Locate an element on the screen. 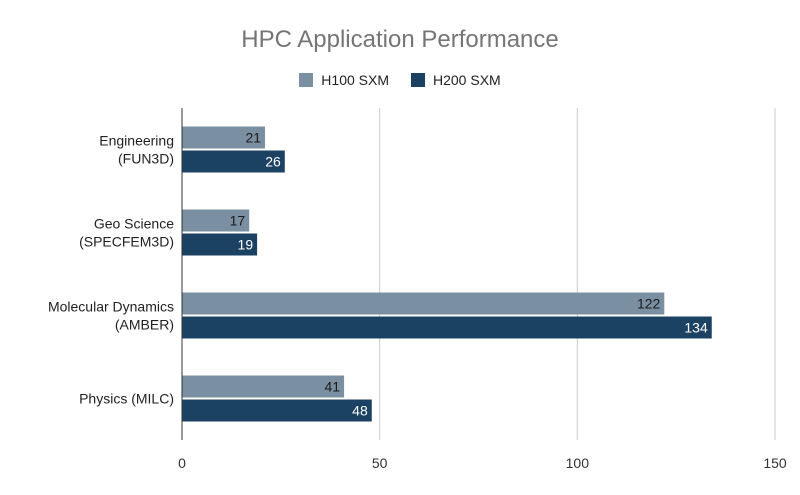 The height and width of the screenshot is (495, 800). data-label-h200-2: 134 is located at coordinates (696, 328).